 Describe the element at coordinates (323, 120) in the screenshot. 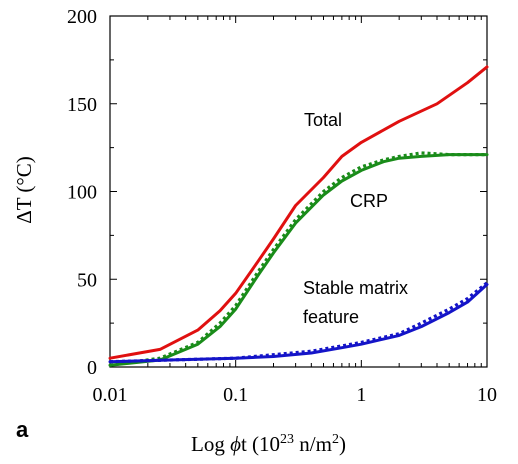

I see `annotation-total: Total` at that location.